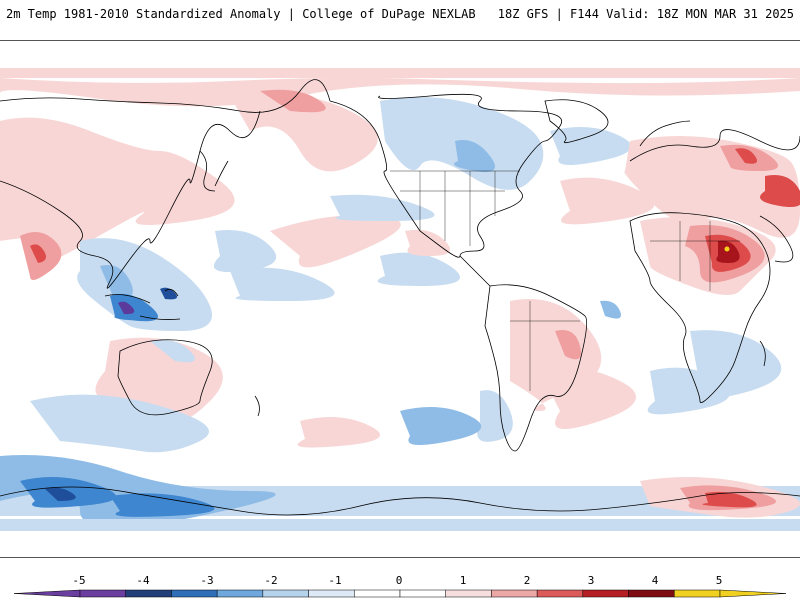 This screenshot has width=800, height=604. What do you see at coordinates (418, 269) in the screenshot?
I see `eastern-tropical-pacific-cold-anomaly` at bounding box center [418, 269].